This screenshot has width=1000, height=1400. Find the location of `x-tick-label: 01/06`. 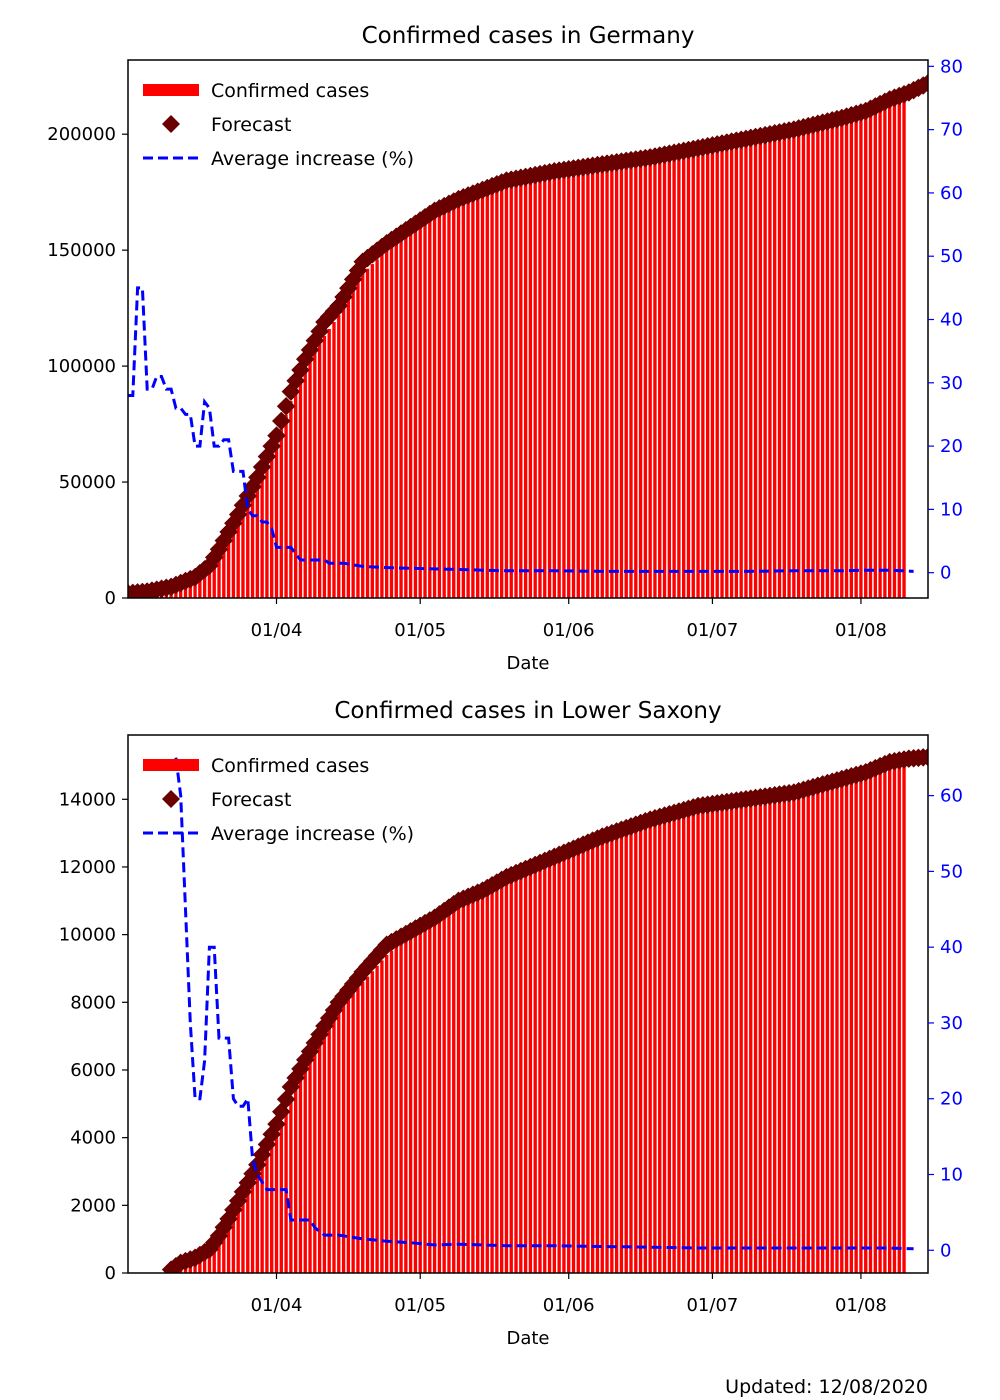

x-tick-label: 01/06 is located at coordinates (569, 630).